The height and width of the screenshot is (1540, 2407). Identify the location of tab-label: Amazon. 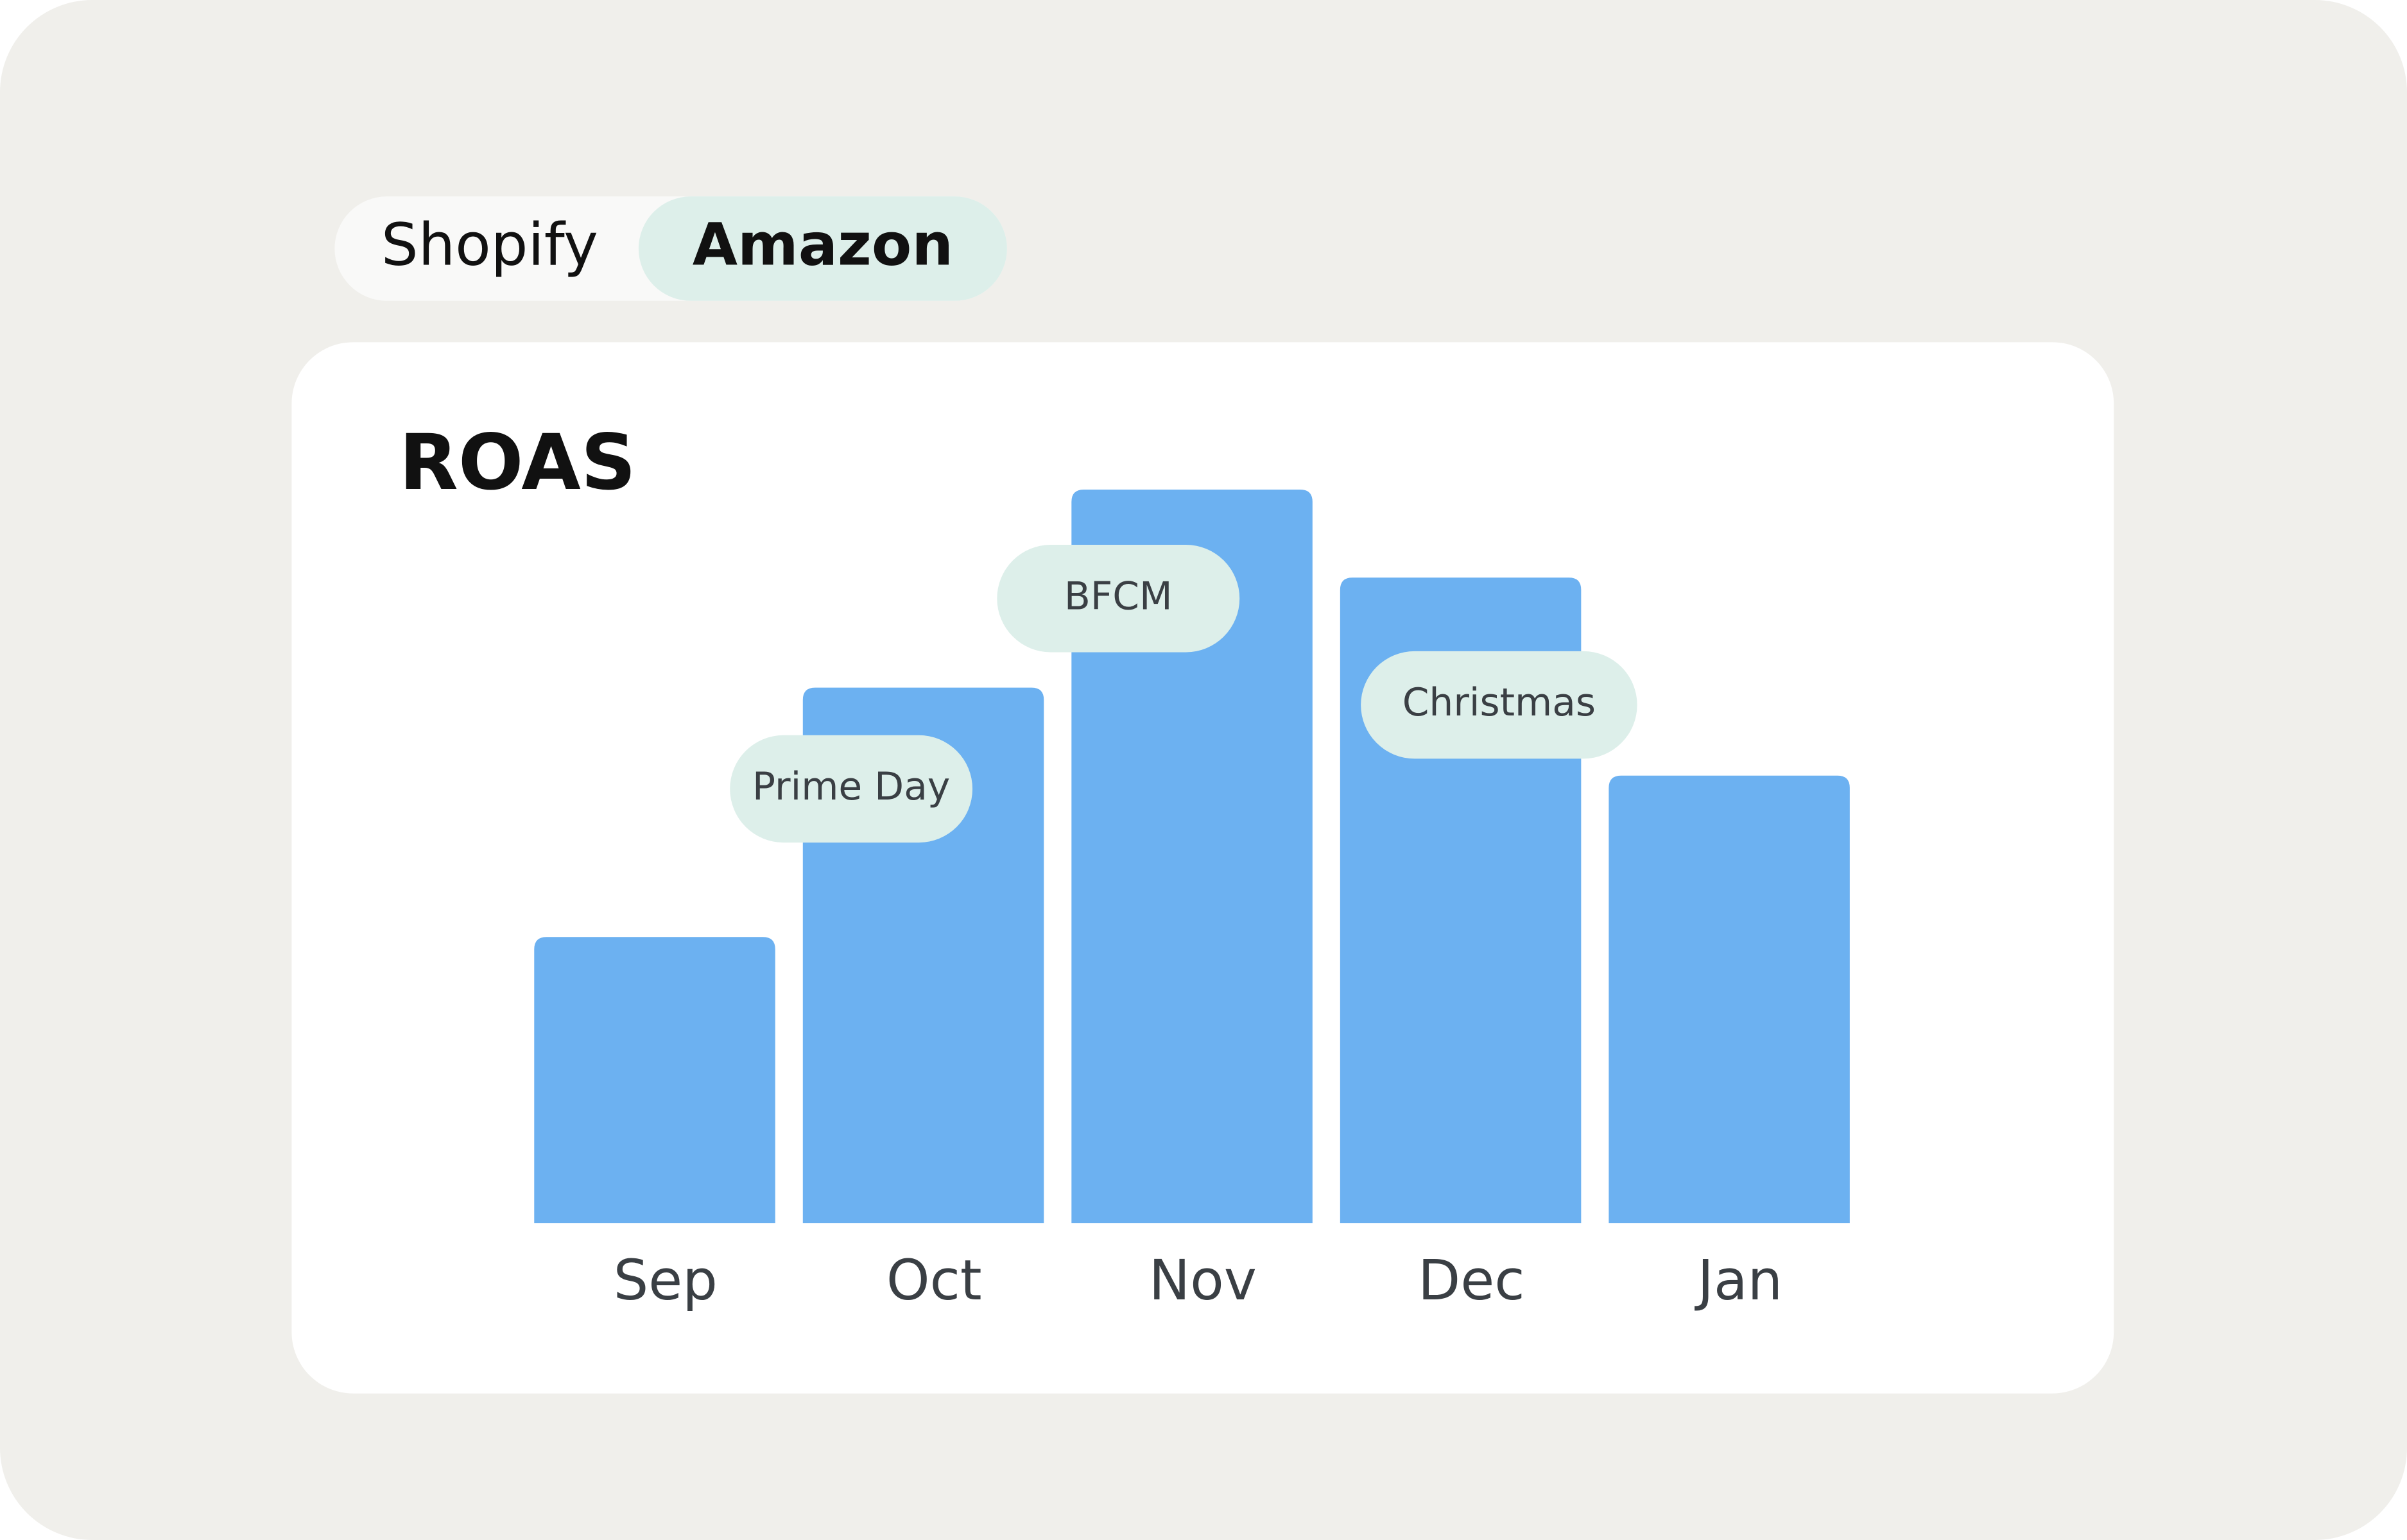
(823, 245).